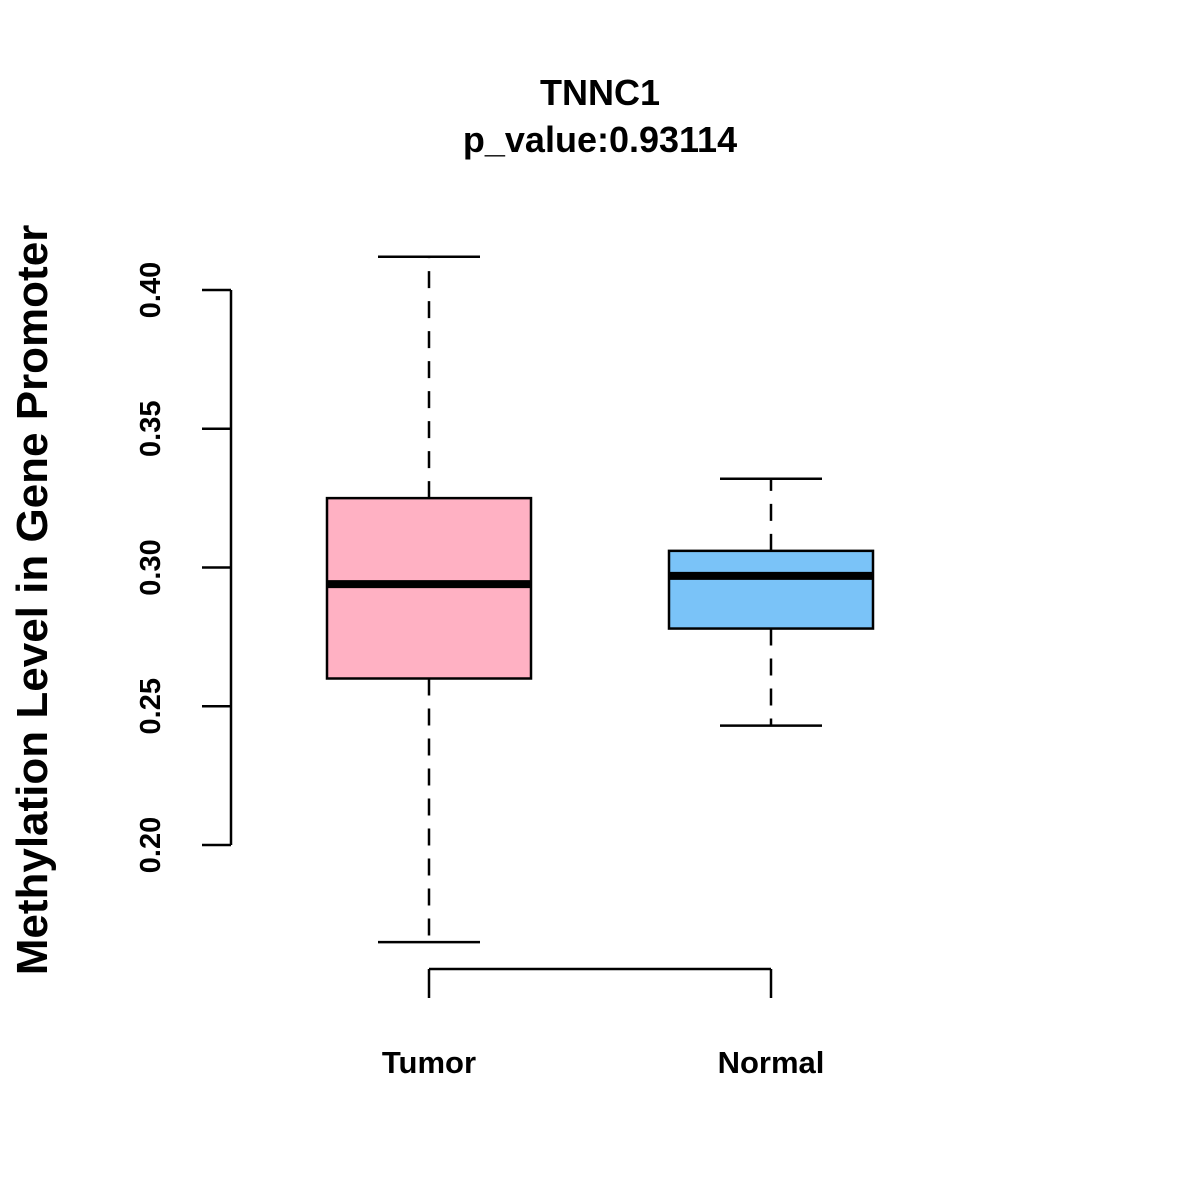  I want to click on box-tumor, so click(429, 599).